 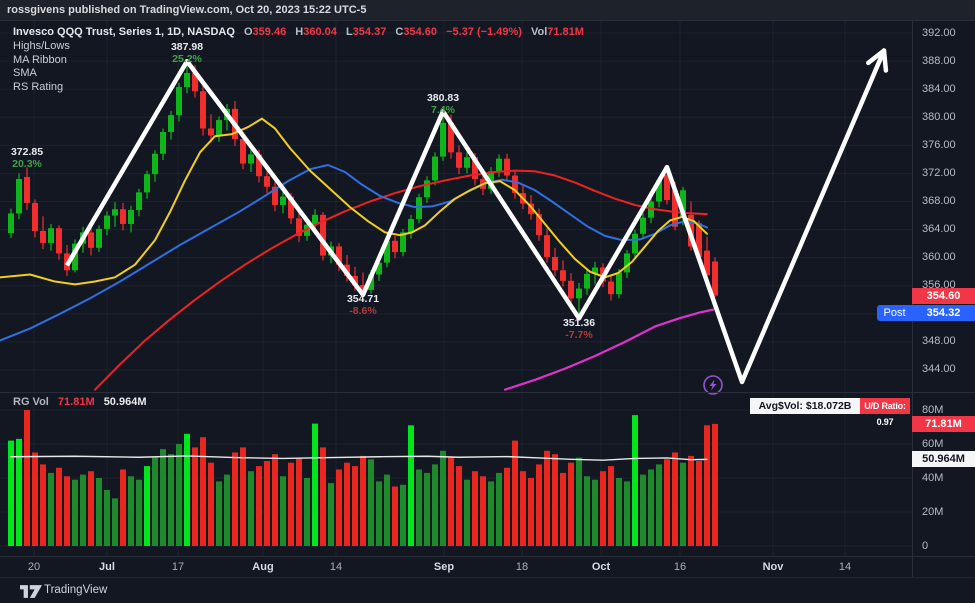 What do you see at coordinates (25, 73) in the screenshot?
I see `legend-item-sma: SMA` at bounding box center [25, 73].